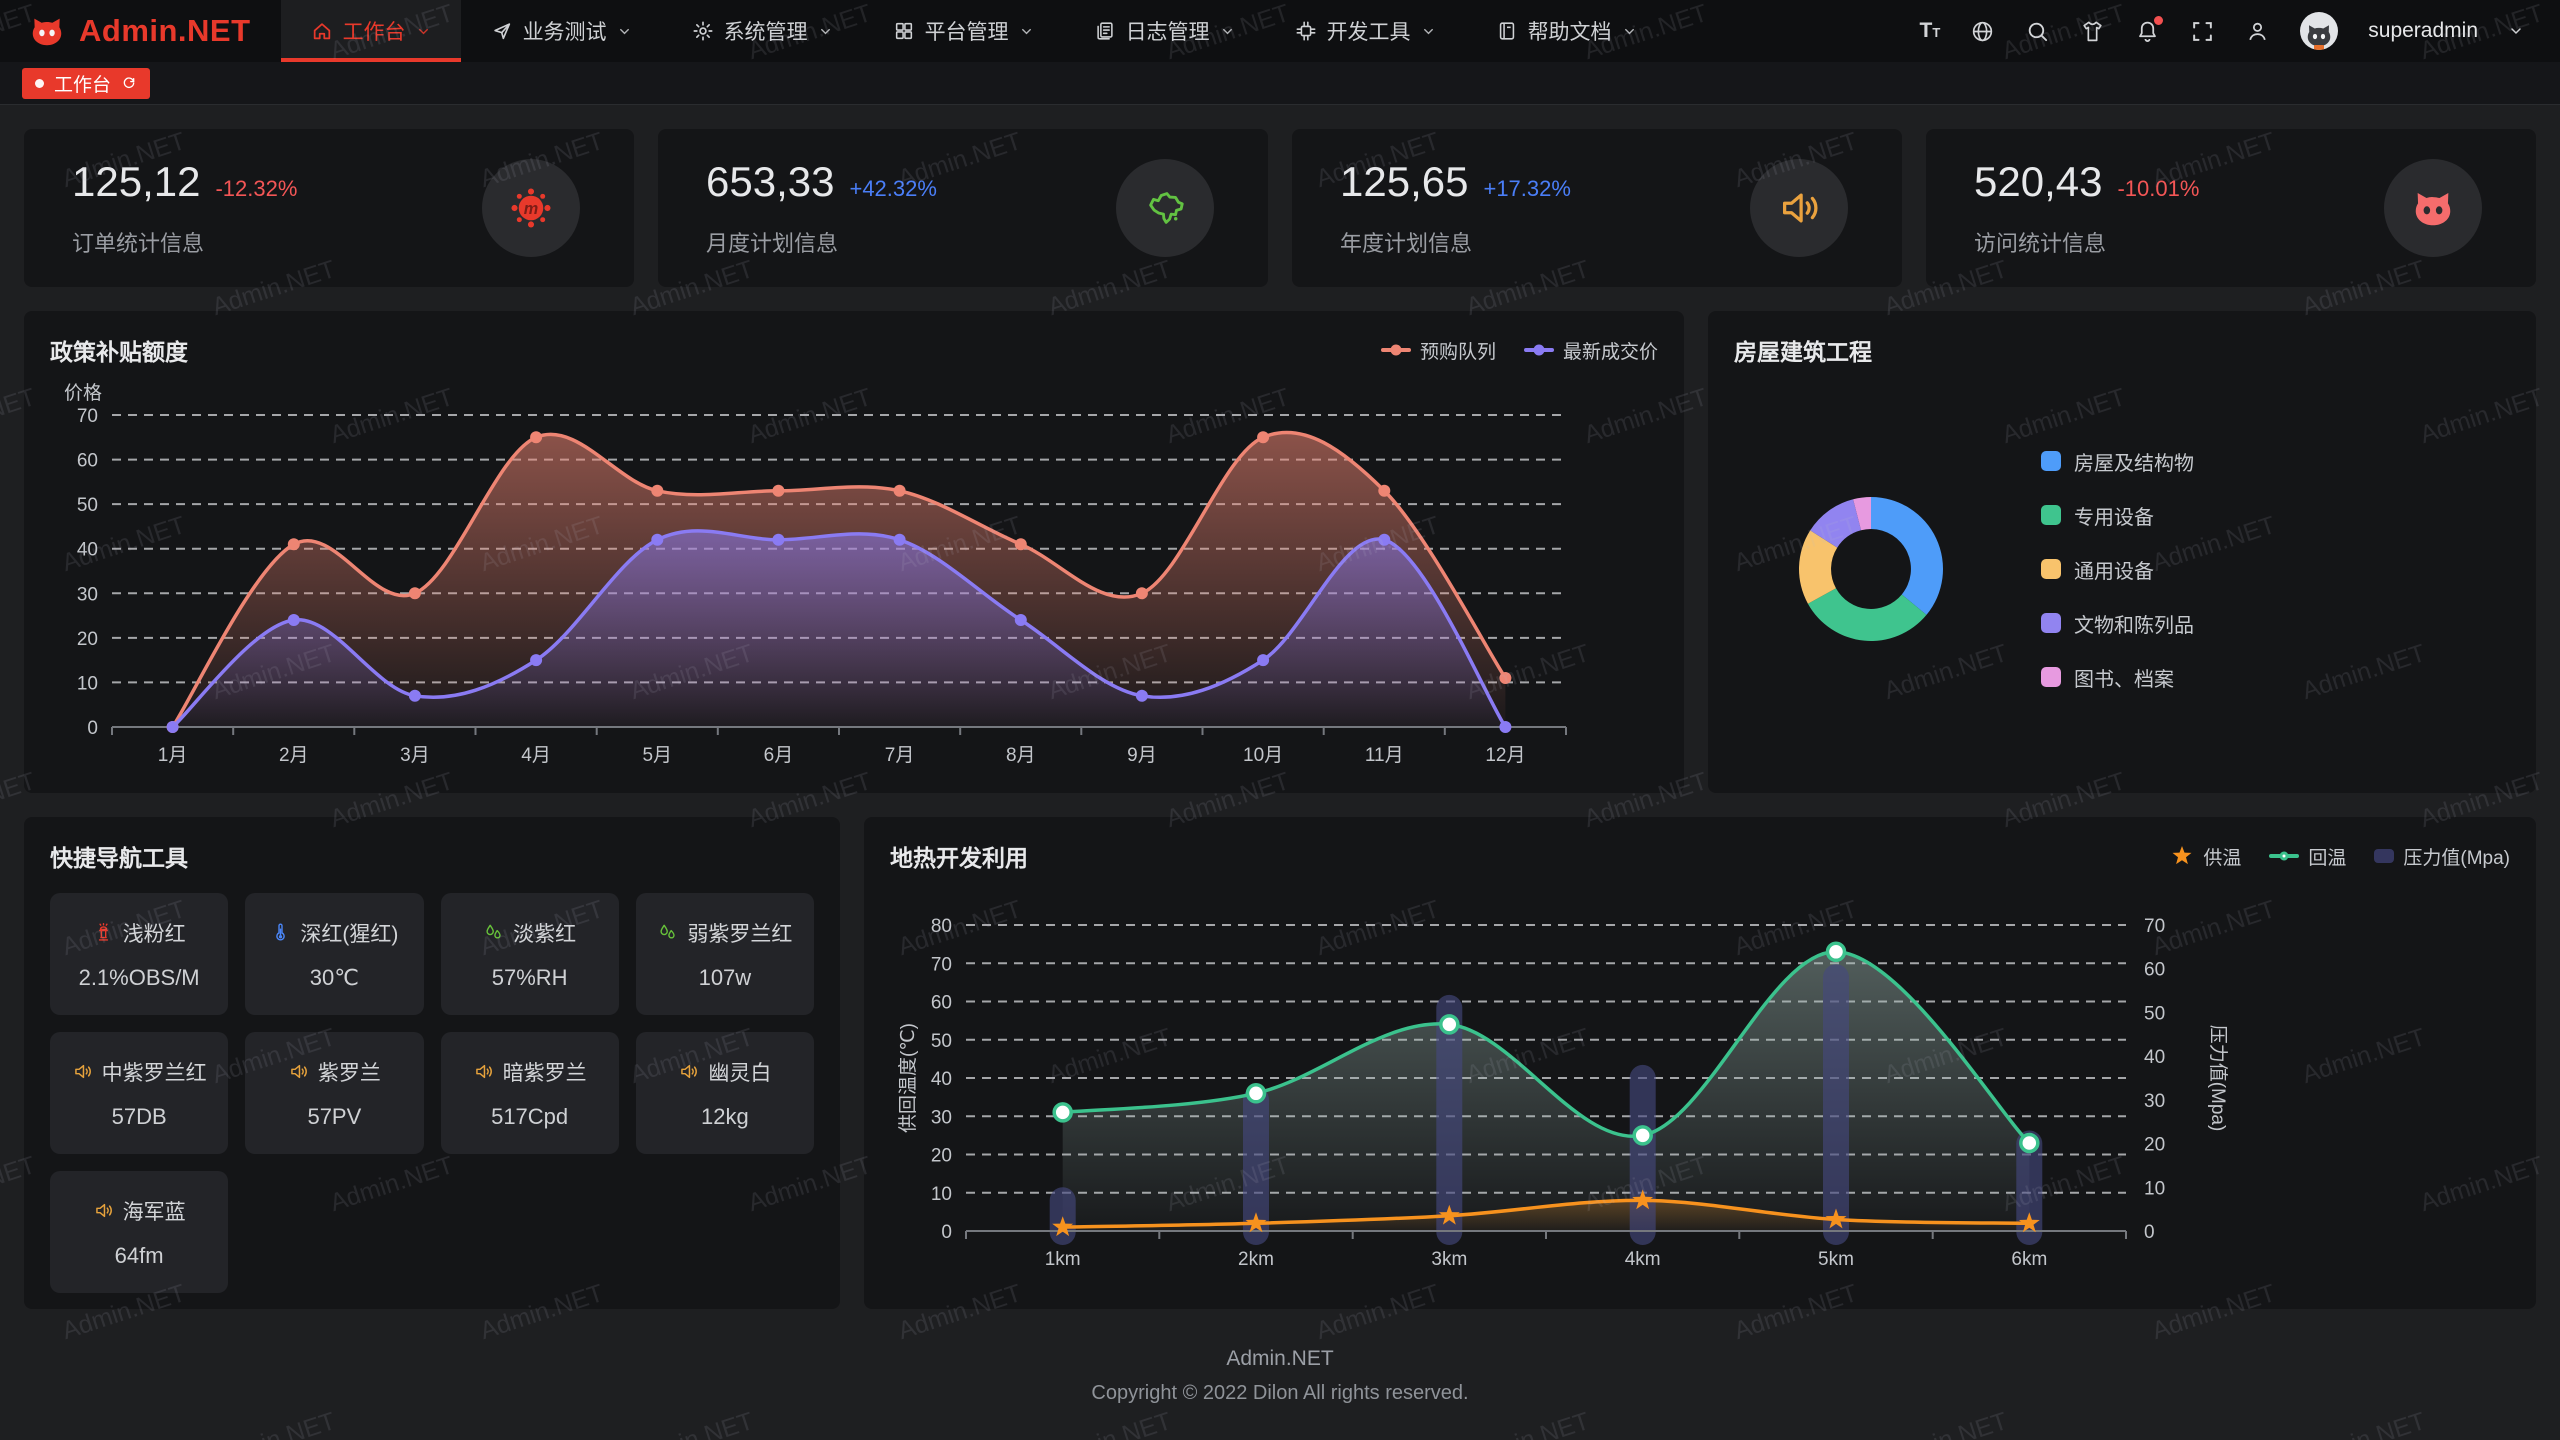 This screenshot has width=2560, height=1440. What do you see at coordinates (529, 954) in the screenshot?
I see `quick-nav-tile-2: 淡紫红 57%RH` at bounding box center [529, 954].